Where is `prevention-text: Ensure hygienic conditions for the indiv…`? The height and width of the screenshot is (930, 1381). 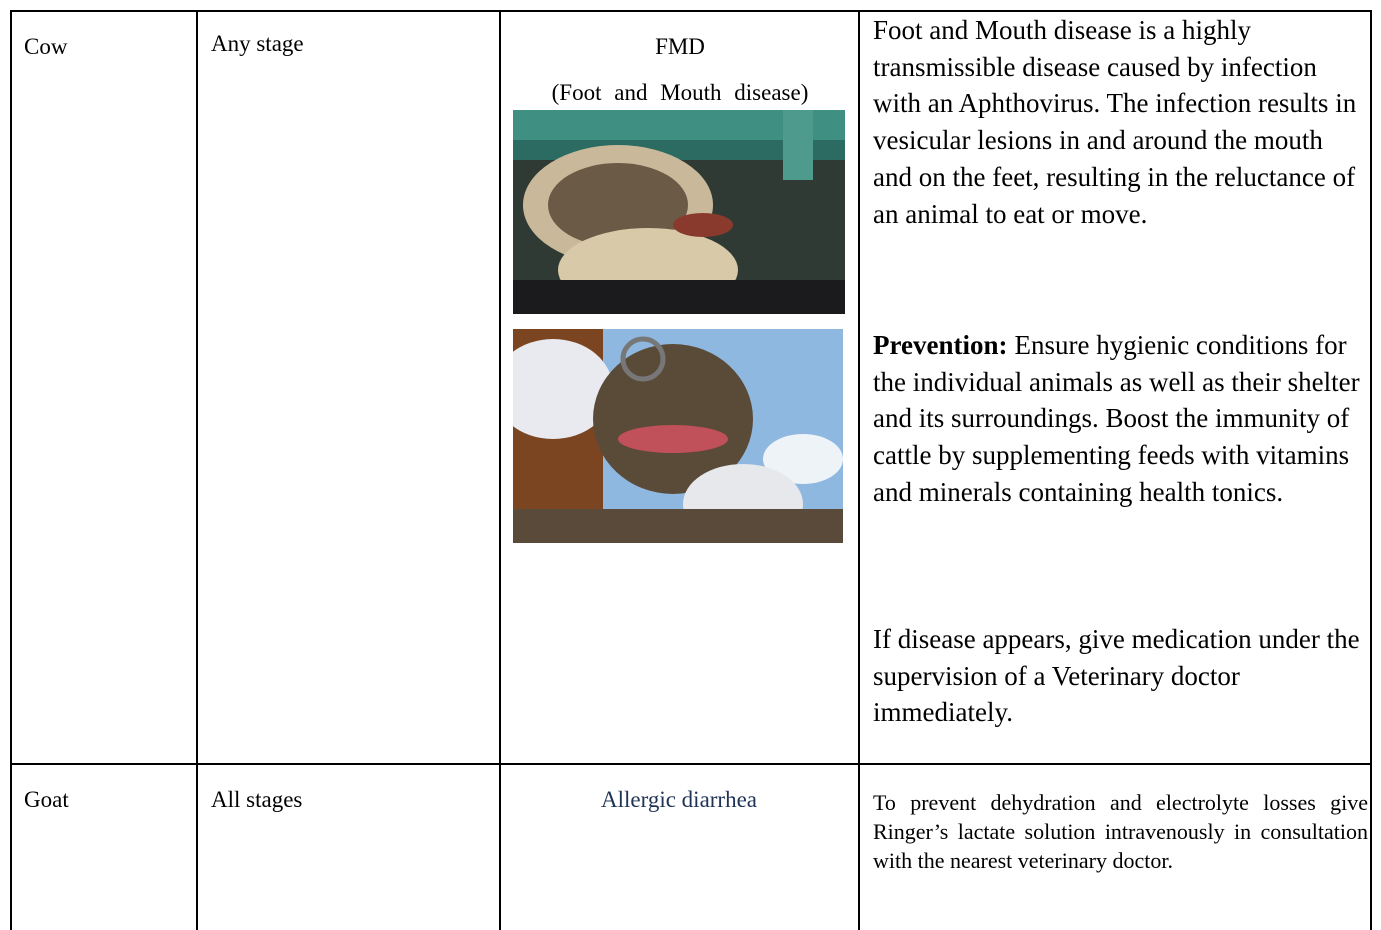
prevention-text: Ensure hygienic conditions for the indiv… is located at coordinates (1116, 418).